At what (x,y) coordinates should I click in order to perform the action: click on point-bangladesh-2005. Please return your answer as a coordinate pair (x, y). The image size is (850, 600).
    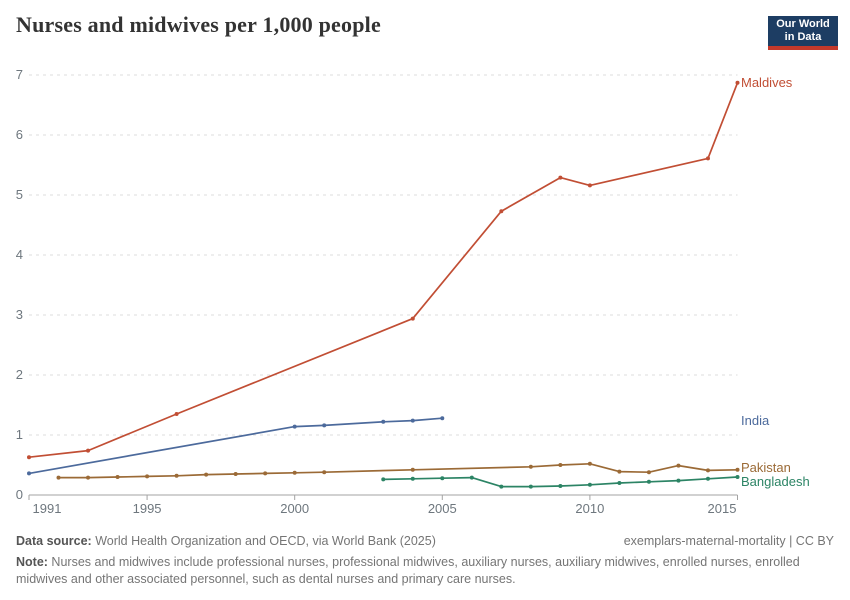
    Looking at the image, I should click on (442, 478).